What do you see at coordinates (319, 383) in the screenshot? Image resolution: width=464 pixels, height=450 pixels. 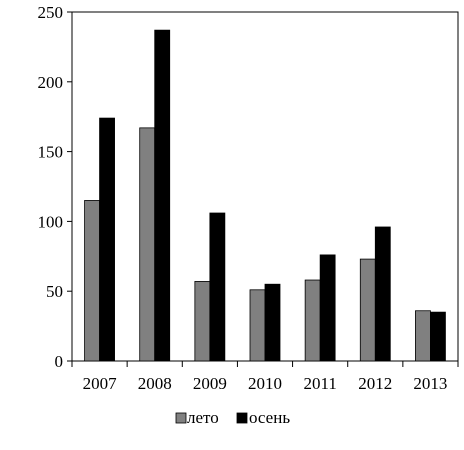 I see `x-tick-label: 2011` at bounding box center [319, 383].